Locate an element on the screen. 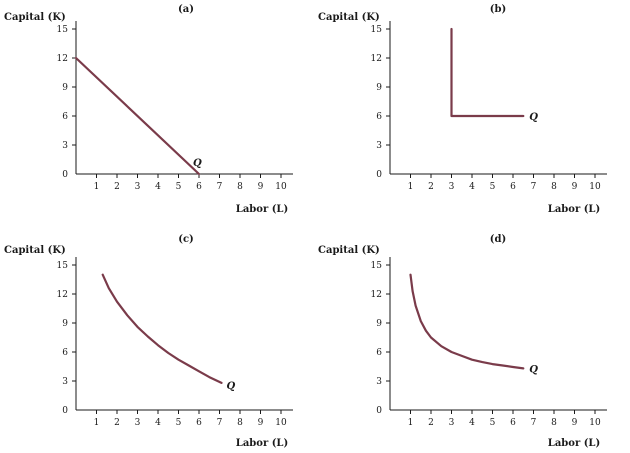 This screenshot has height=453, width=630. panel-b-x-tick-label: 6 is located at coordinates (513, 187).